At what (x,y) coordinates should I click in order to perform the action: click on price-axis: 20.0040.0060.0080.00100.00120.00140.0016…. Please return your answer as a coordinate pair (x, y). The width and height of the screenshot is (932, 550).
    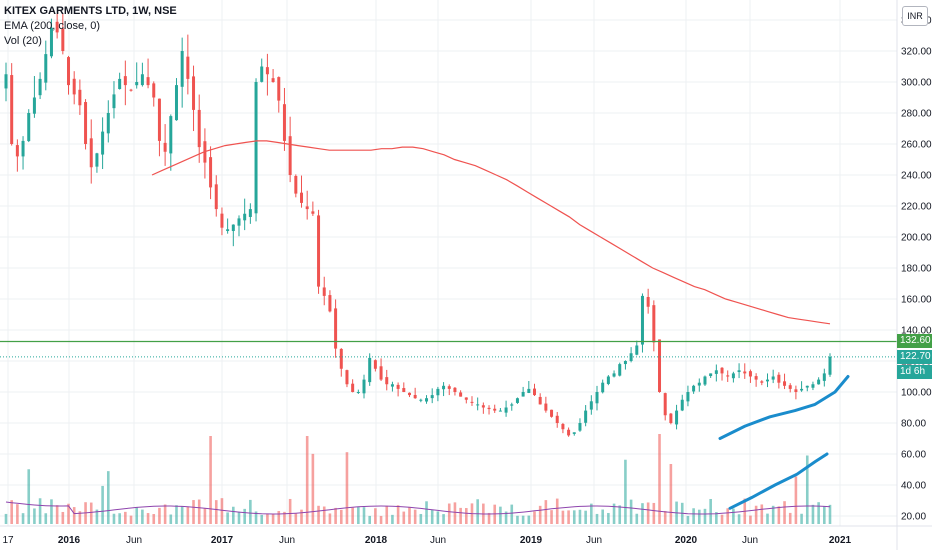
    Looking at the image, I should click on (916, 269).